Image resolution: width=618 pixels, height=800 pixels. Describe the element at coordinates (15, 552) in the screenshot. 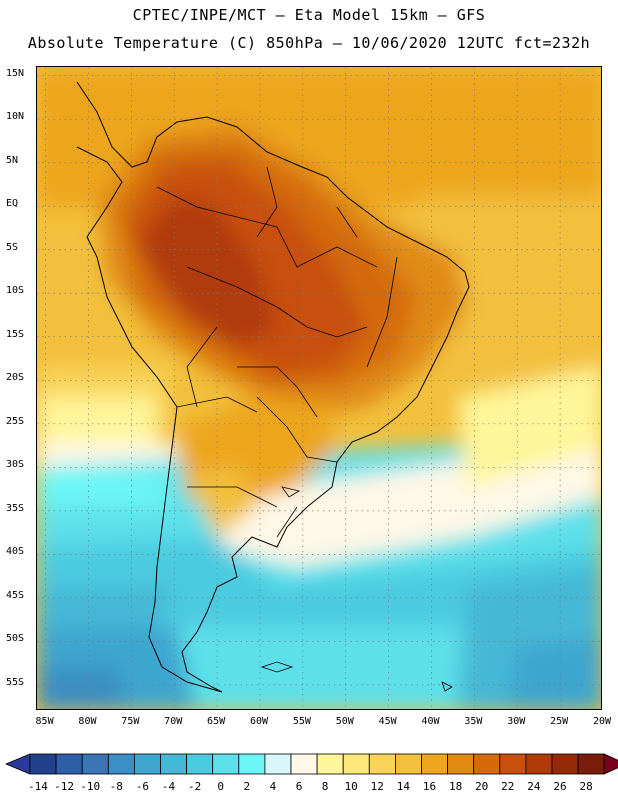

I see `latitude-label: 40S` at that location.